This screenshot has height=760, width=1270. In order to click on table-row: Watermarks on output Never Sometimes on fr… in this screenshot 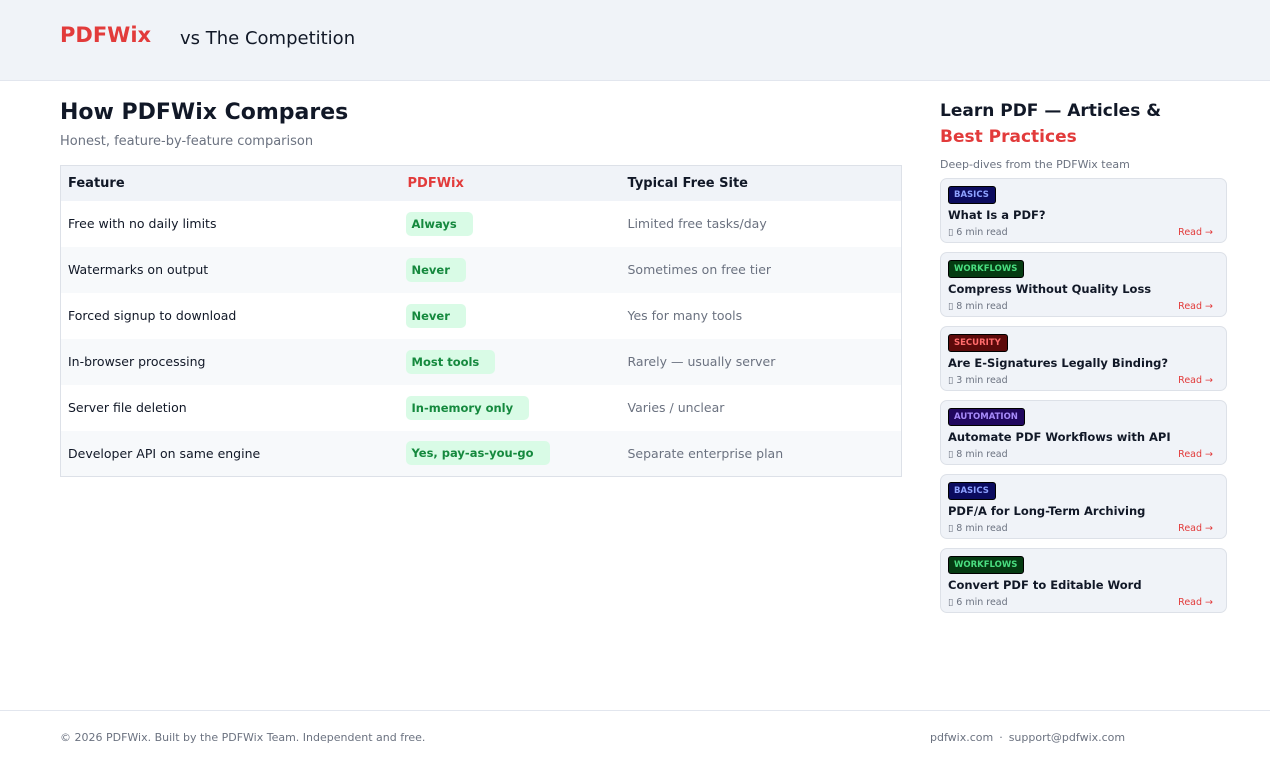, I will do `click(481, 269)`.